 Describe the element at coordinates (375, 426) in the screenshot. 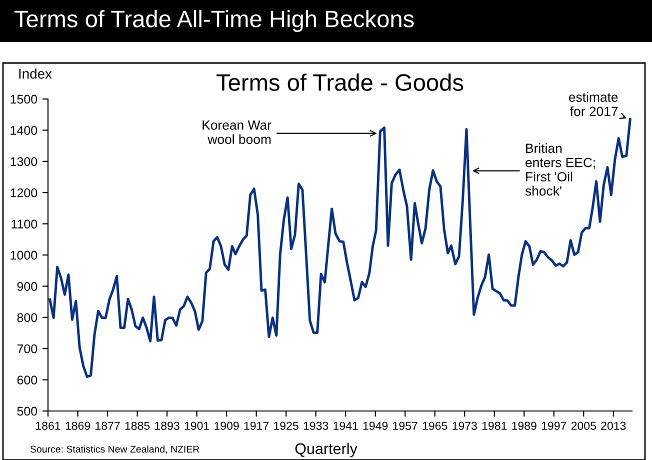

I see `x-tick-label: 1949` at that location.